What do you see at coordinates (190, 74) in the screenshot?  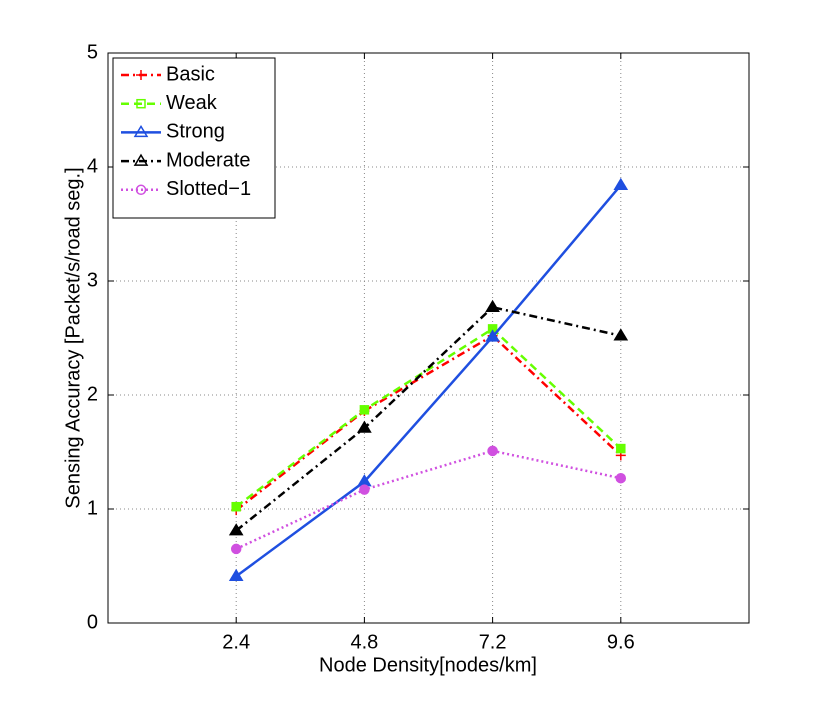 I see `legend-label: Basic` at bounding box center [190, 74].